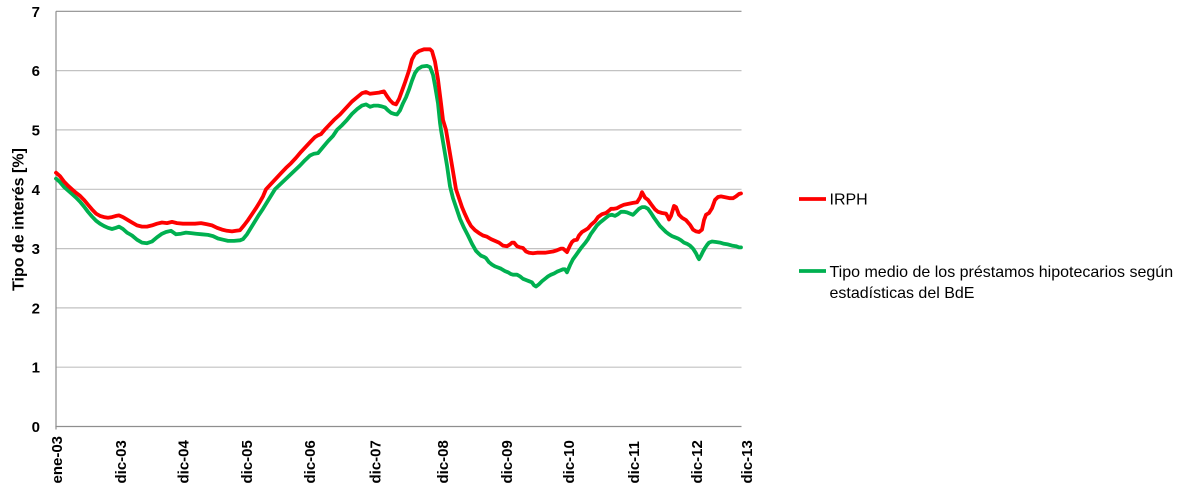 This screenshot has width=1185, height=492. What do you see at coordinates (19, 219) in the screenshot?
I see `svg-text: Tipo de interés [%]` at bounding box center [19, 219].